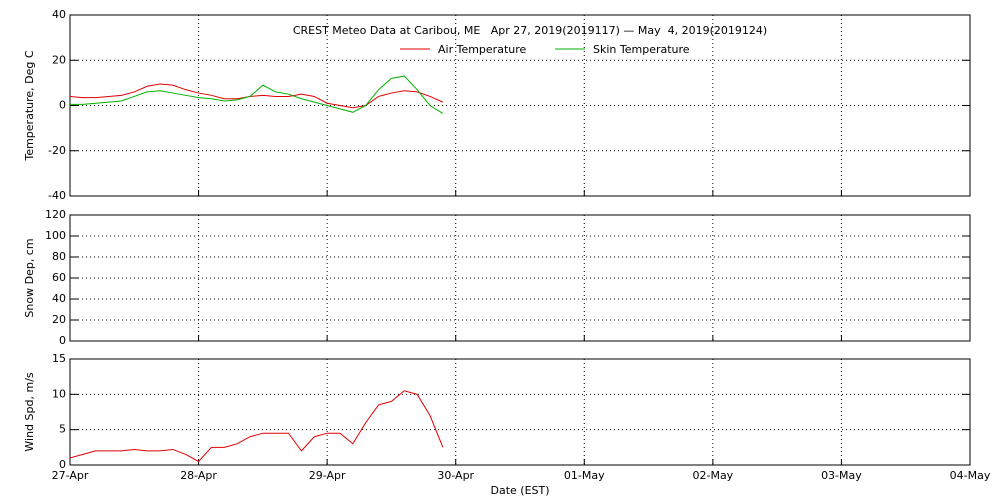 The height and width of the screenshot is (500, 1000). I want to click on x-tick-label: 04-May, so click(970, 475).